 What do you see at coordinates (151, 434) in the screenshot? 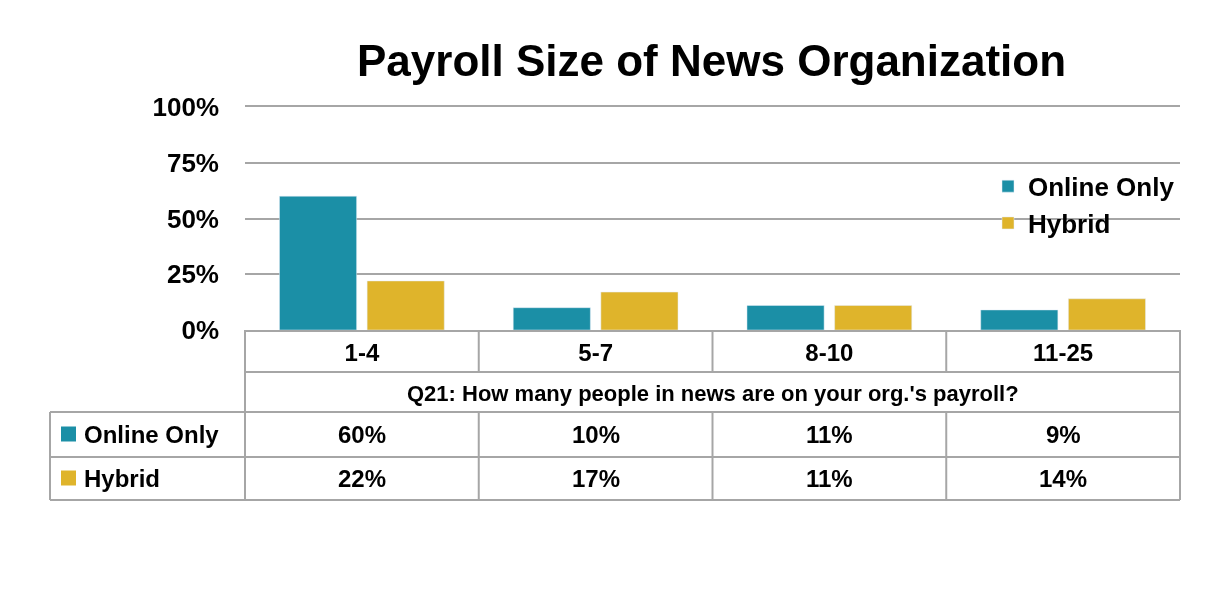
I see `text: Online Only` at bounding box center [151, 434].